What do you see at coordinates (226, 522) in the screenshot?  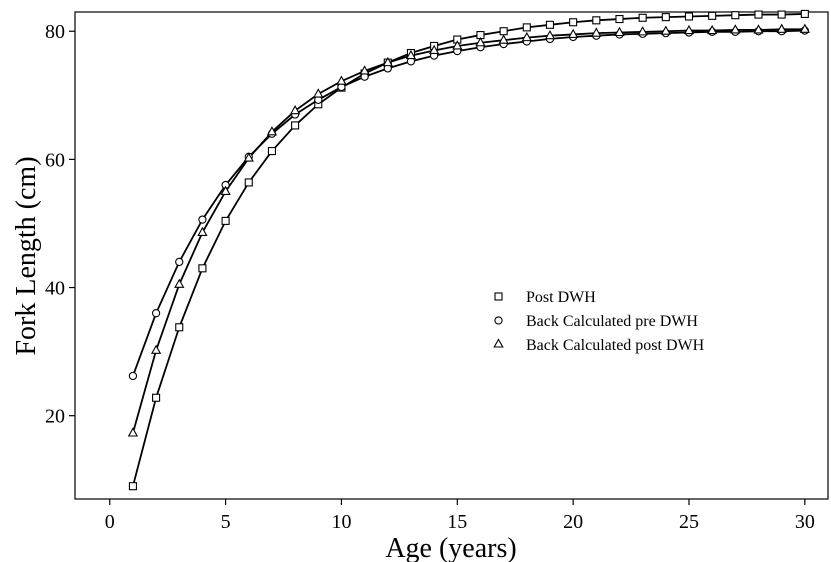 I see `x-tick-label: 5` at bounding box center [226, 522].